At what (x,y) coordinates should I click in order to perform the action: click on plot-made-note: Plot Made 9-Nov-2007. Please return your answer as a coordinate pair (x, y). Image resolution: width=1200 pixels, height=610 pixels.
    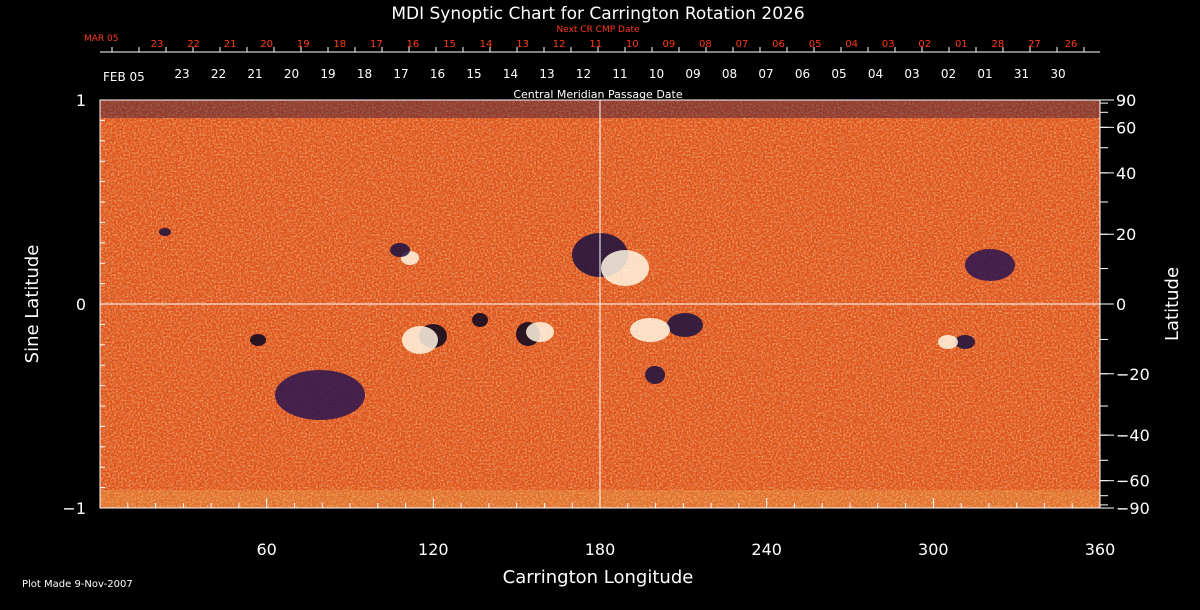
    Looking at the image, I should click on (77, 584).